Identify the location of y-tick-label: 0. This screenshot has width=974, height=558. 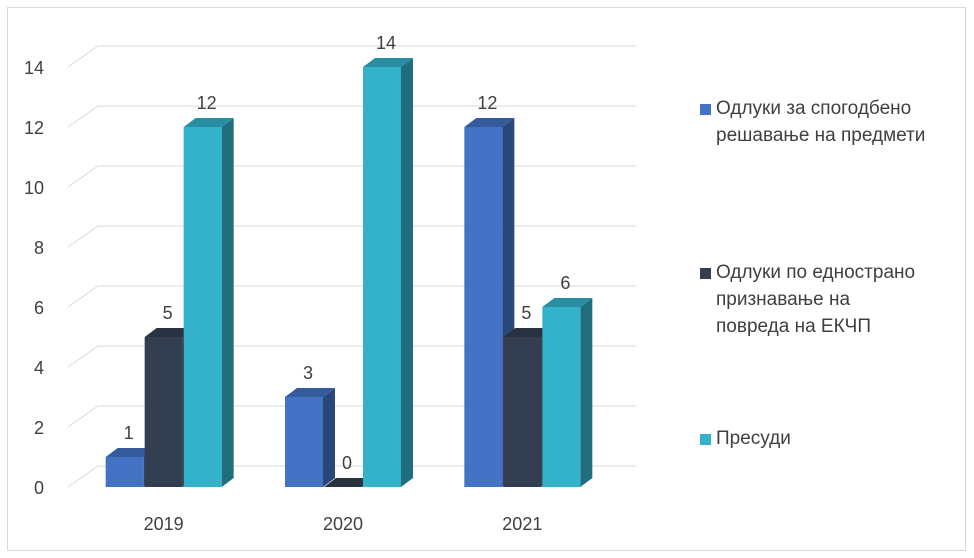
(39, 488).